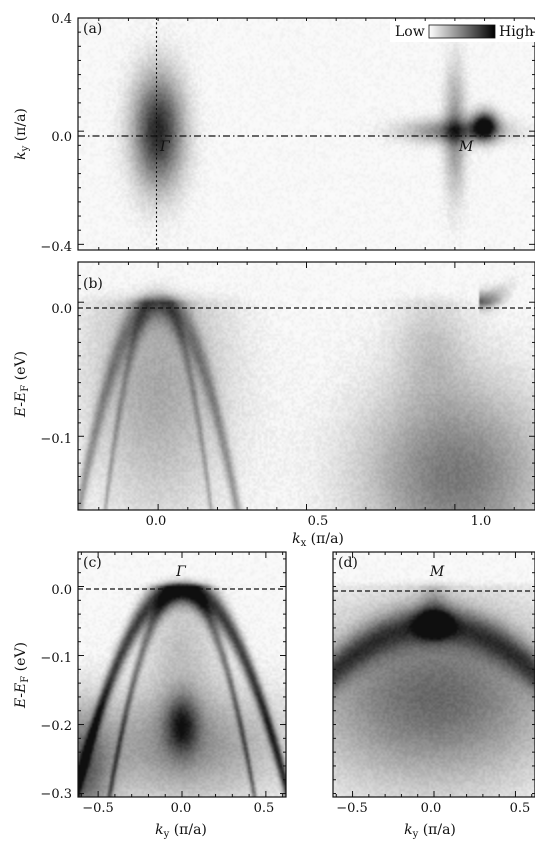 The height and width of the screenshot is (846, 535). I want to click on panel-d-xlabel: ky (π/a), so click(430, 831).